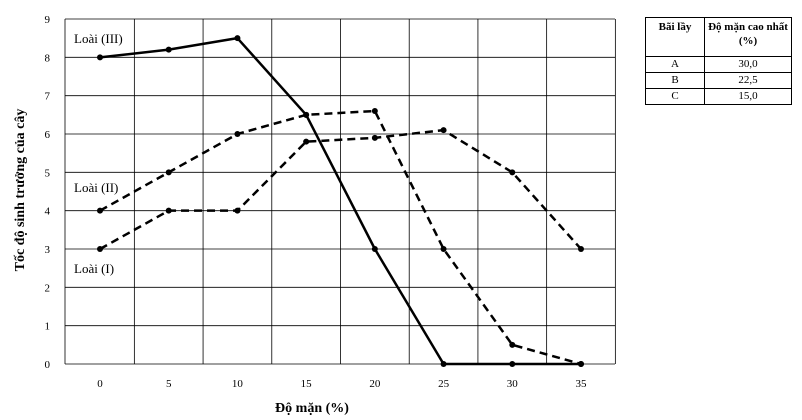 The height and width of the screenshot is (420, 802). I want to click on x-tick-label: 25, so click(444, 384).